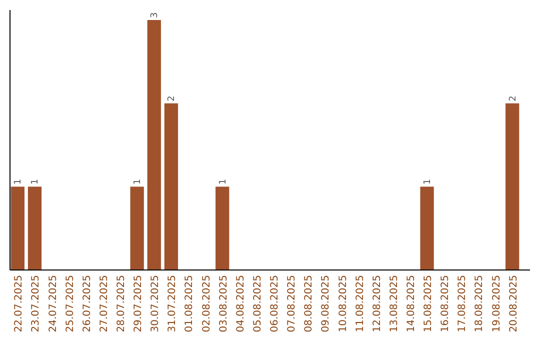 The image size is (540, 340). I want to click on x-tick-label: 23.07.2025, so click(36, 303).